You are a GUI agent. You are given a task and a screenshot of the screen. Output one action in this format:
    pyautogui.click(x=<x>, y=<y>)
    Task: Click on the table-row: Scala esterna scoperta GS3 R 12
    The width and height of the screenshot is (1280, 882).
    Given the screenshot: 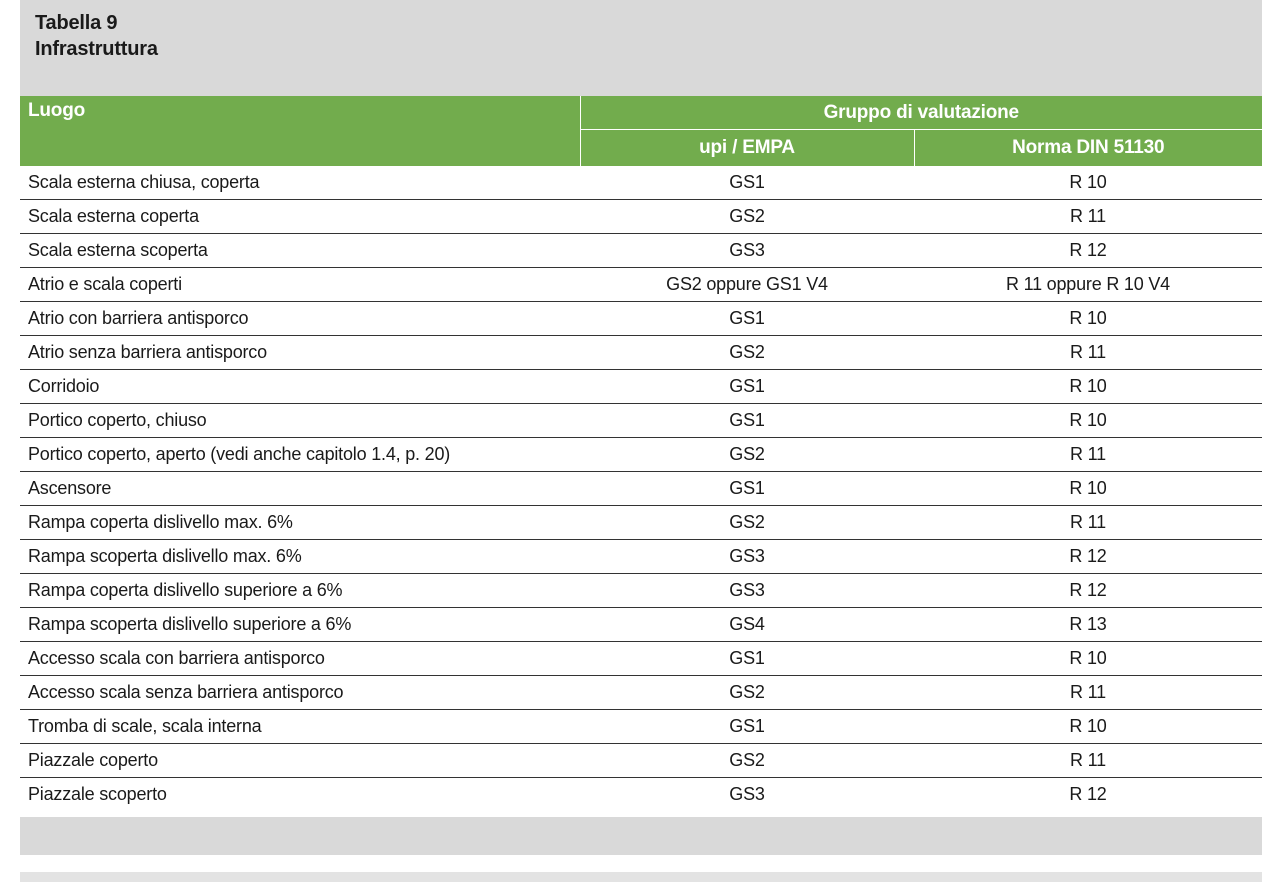 What is the action you would take?
    pyautogui.click(x=641, y=250)
    